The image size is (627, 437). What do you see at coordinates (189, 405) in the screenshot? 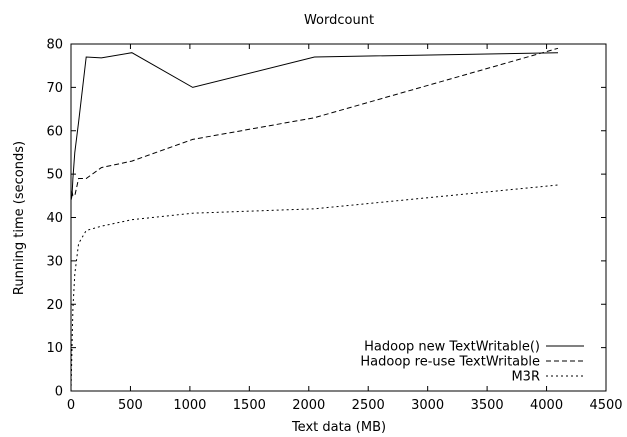
I see `x-tick-label: 1000` at bounding box center [189, 405].